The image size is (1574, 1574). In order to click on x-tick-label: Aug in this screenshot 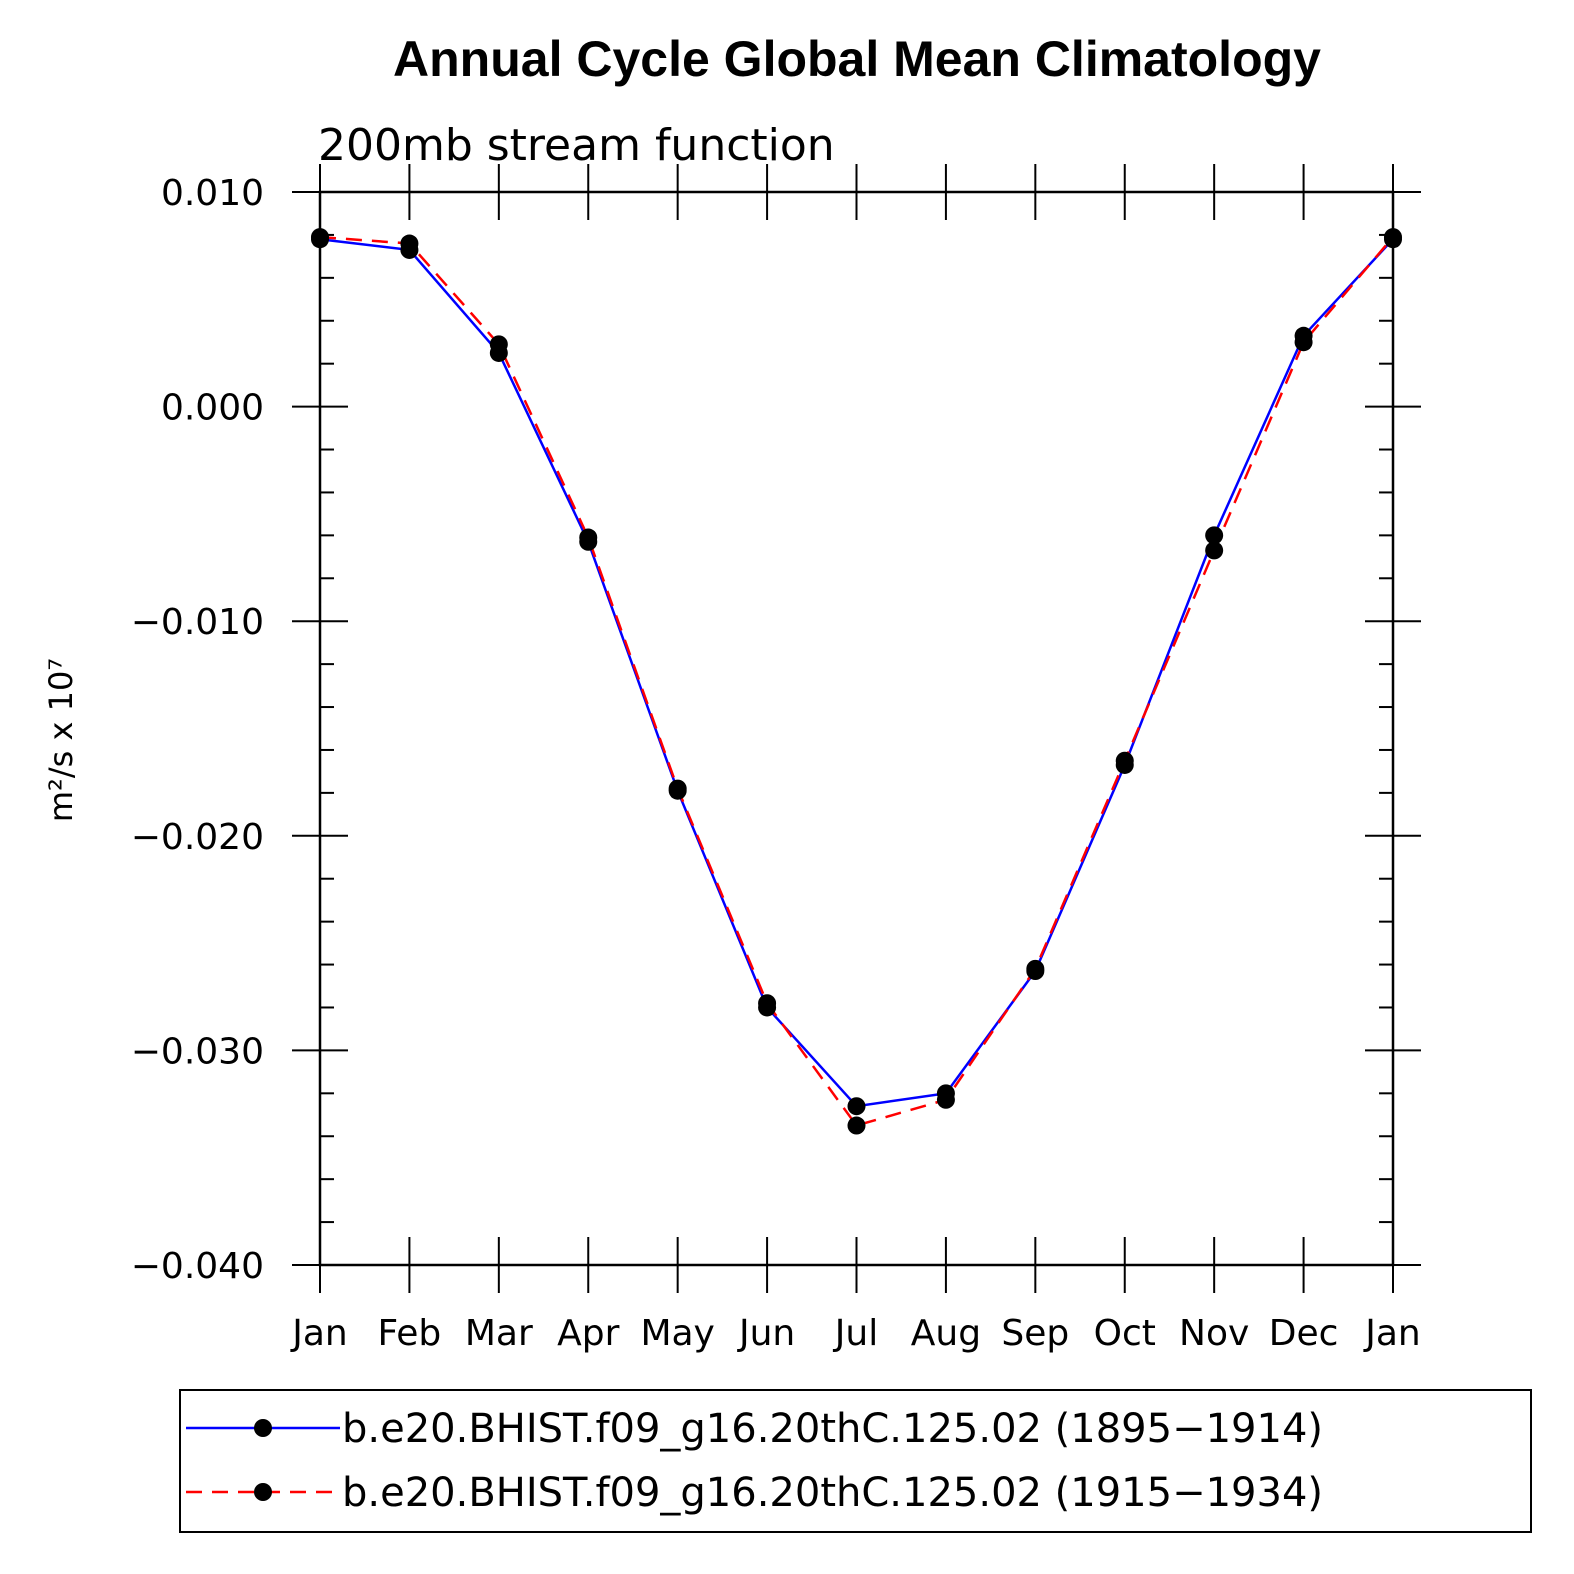, I will do `click(946, 1333)`.